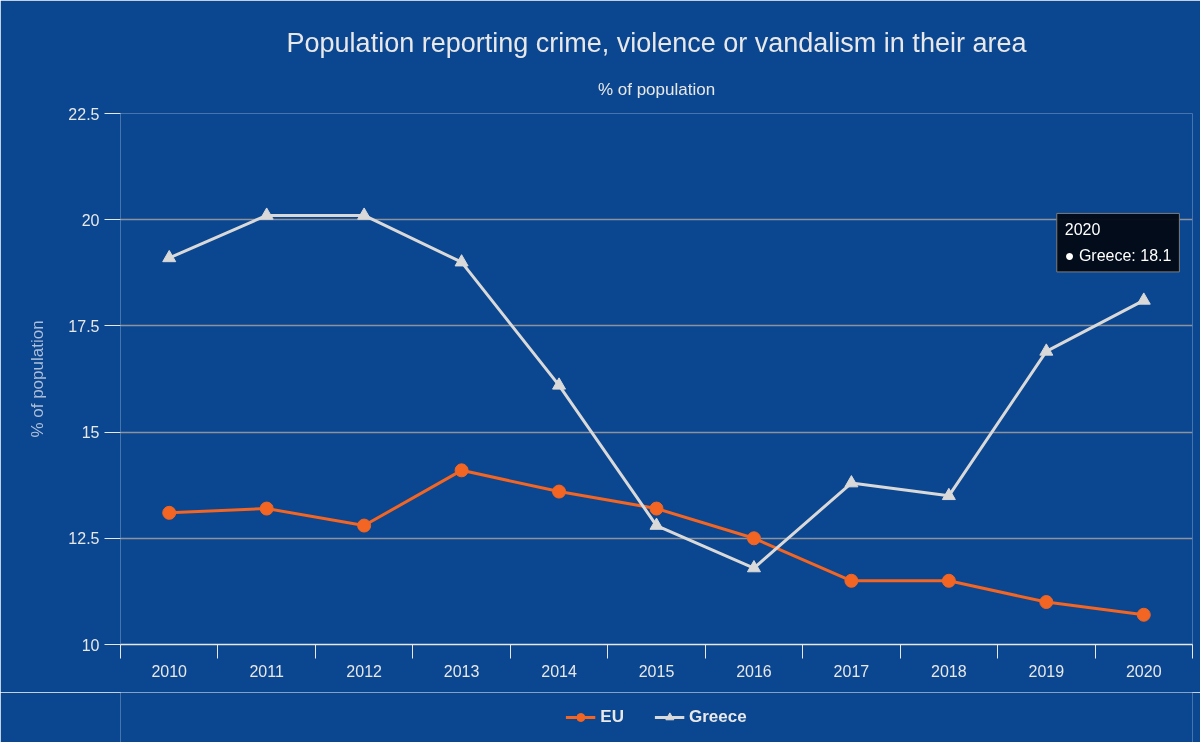  Describe the element at coordinates (90, 433) in the screenshot. I see `y-tick-label: 15` at that location.